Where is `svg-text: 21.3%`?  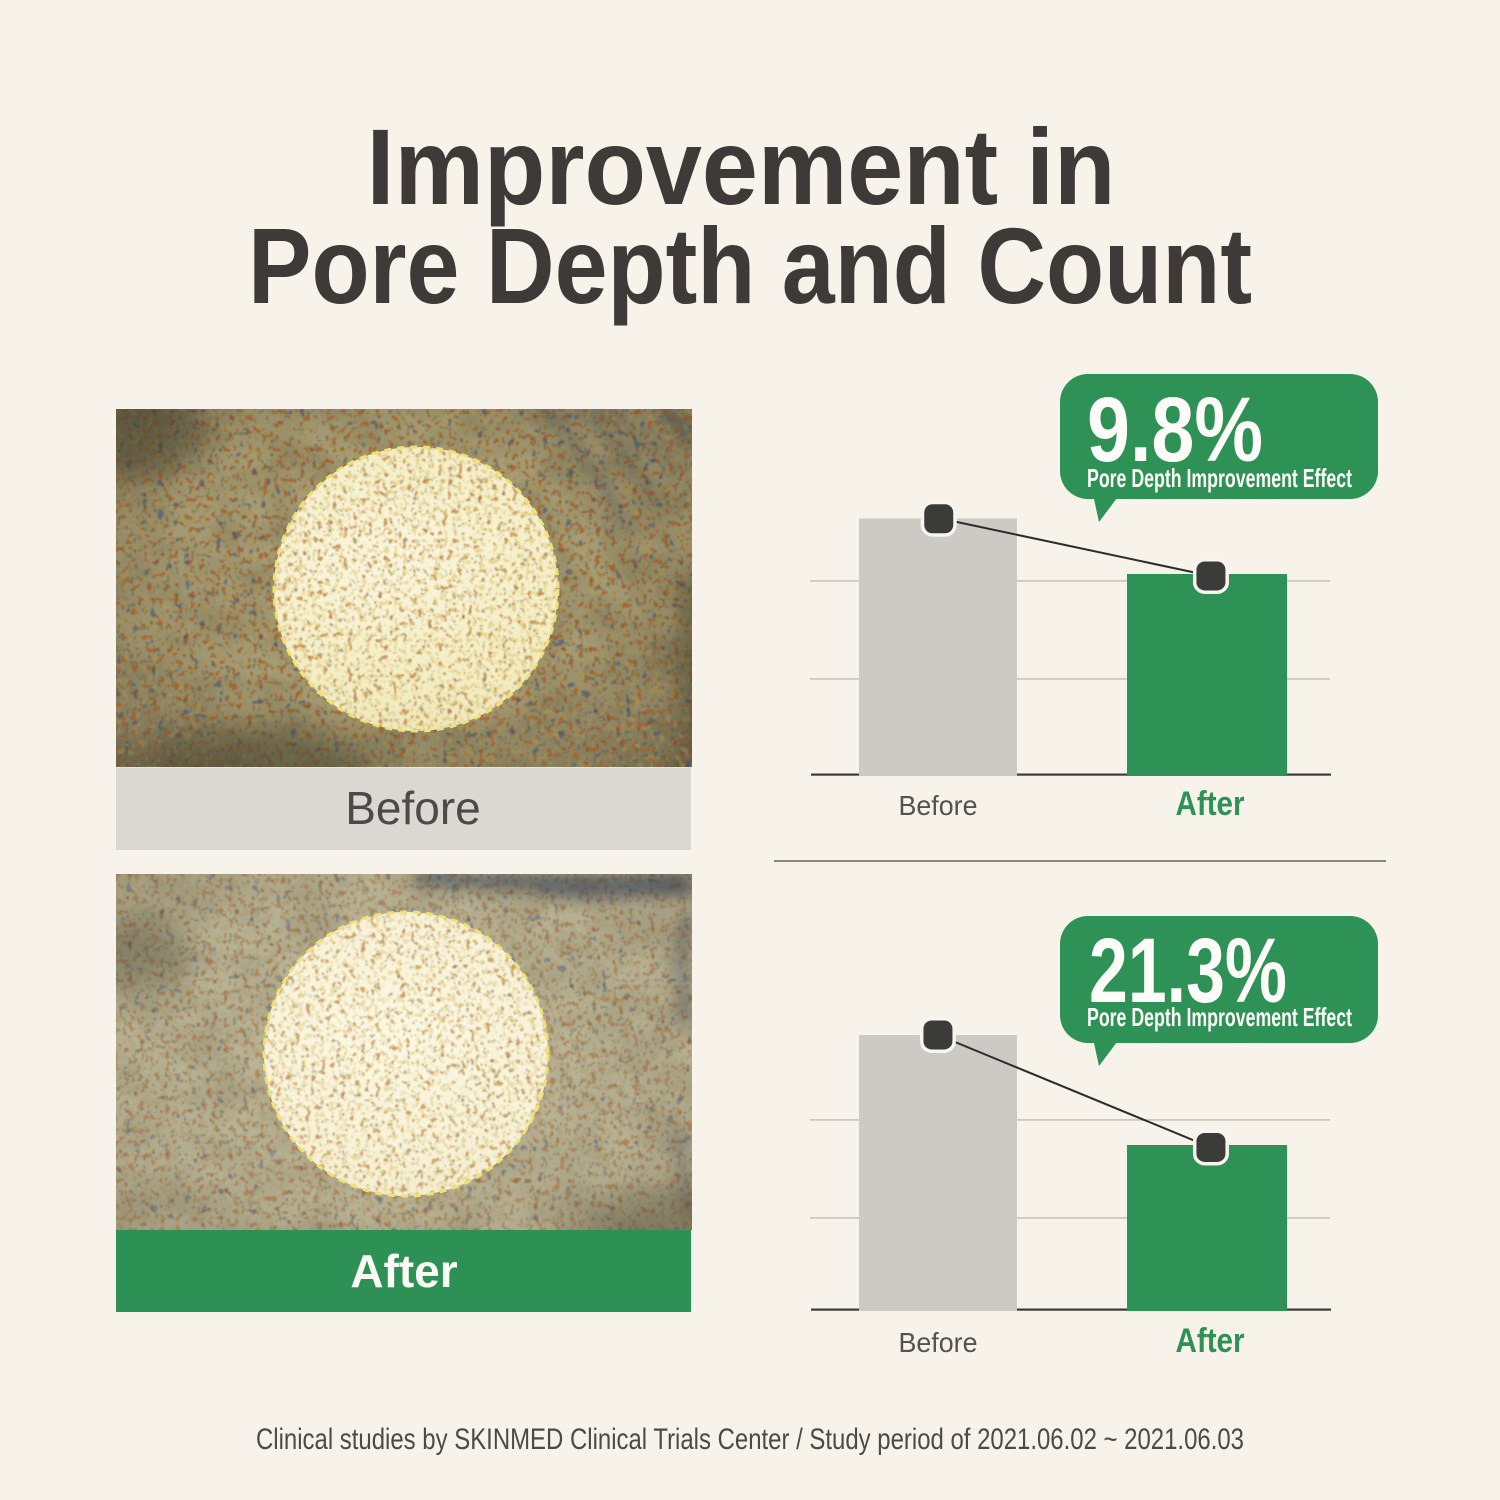
svg-text: 21.3% is located at coordinates (1188, 971).